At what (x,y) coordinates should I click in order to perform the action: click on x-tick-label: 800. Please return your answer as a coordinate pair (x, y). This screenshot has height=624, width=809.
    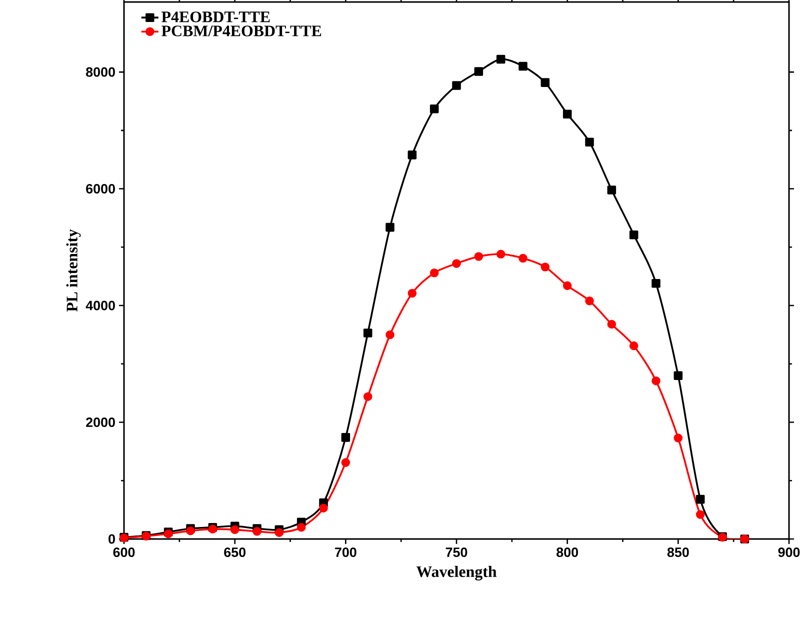
    Looking at the image, I should click on (567, 553).